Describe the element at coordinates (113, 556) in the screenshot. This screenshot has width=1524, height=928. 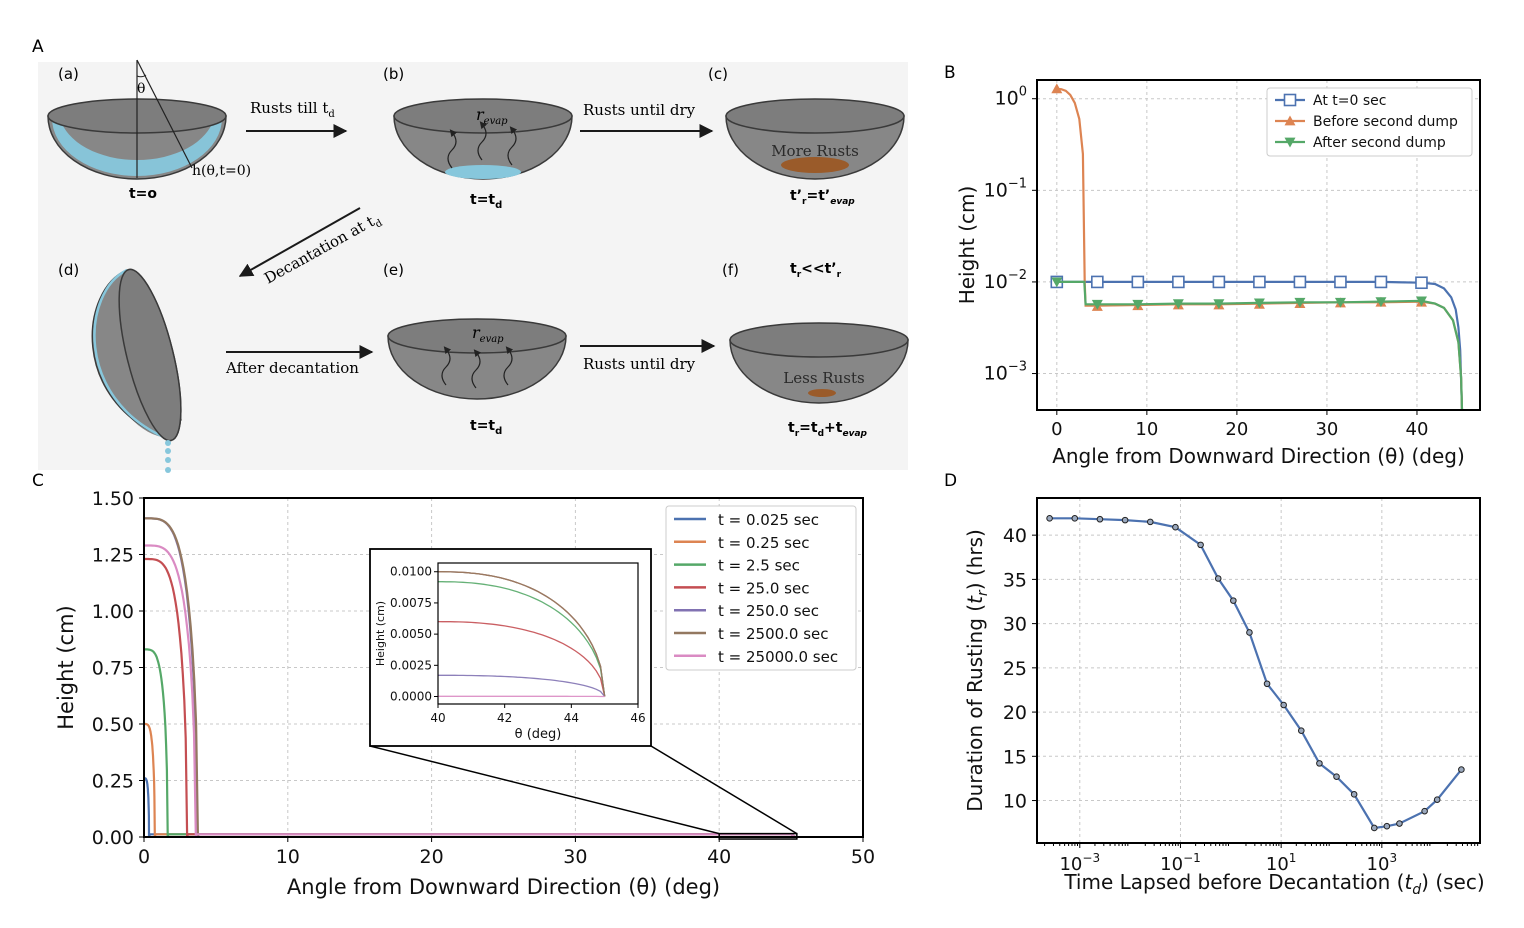
I see `y-tick-label: 1.25` at that location.